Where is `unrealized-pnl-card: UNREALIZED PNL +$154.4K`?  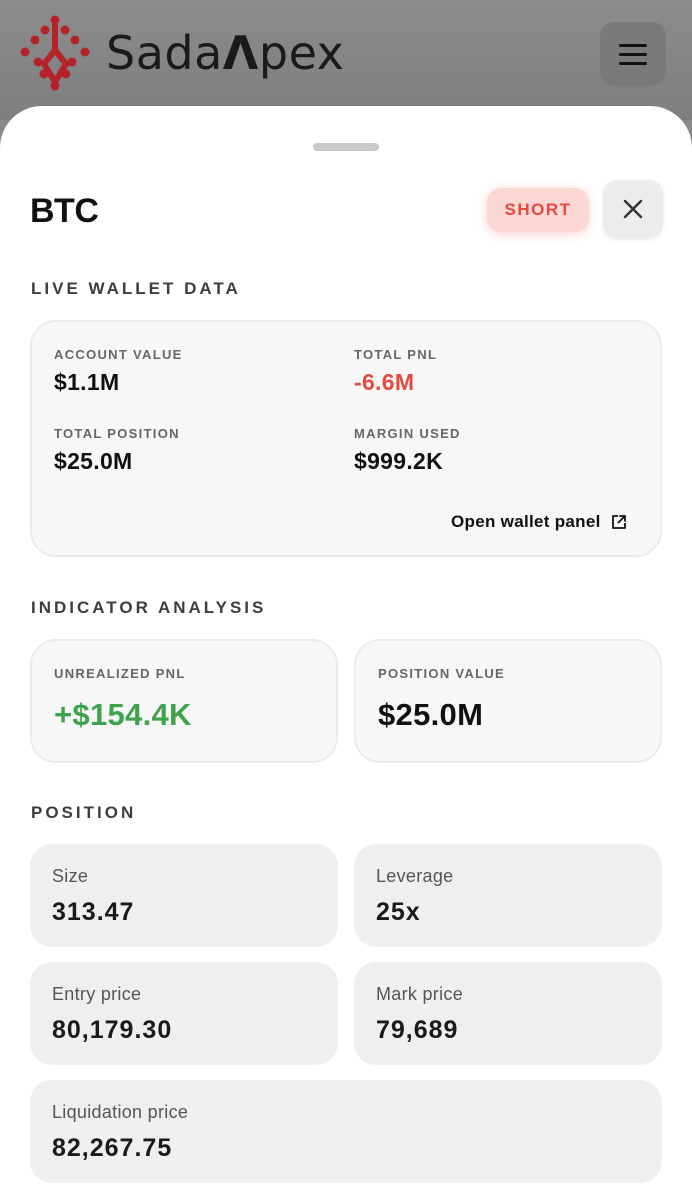
unrealized-pnl-card: UNREALIZED PNL +$154.4K is located at coordinates (184, 701).